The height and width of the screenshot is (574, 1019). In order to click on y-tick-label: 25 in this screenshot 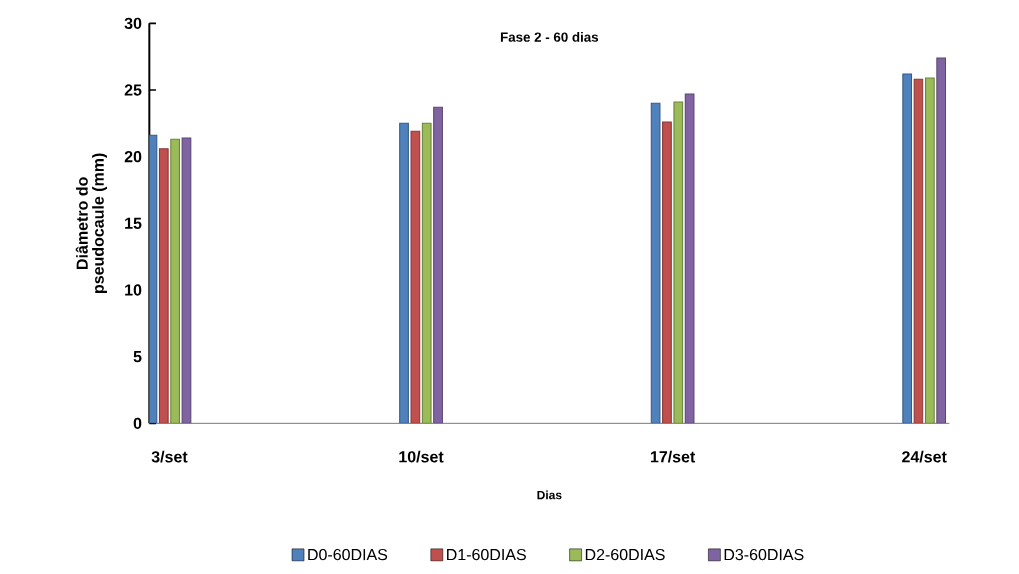, I will do `click(133, 90)`.